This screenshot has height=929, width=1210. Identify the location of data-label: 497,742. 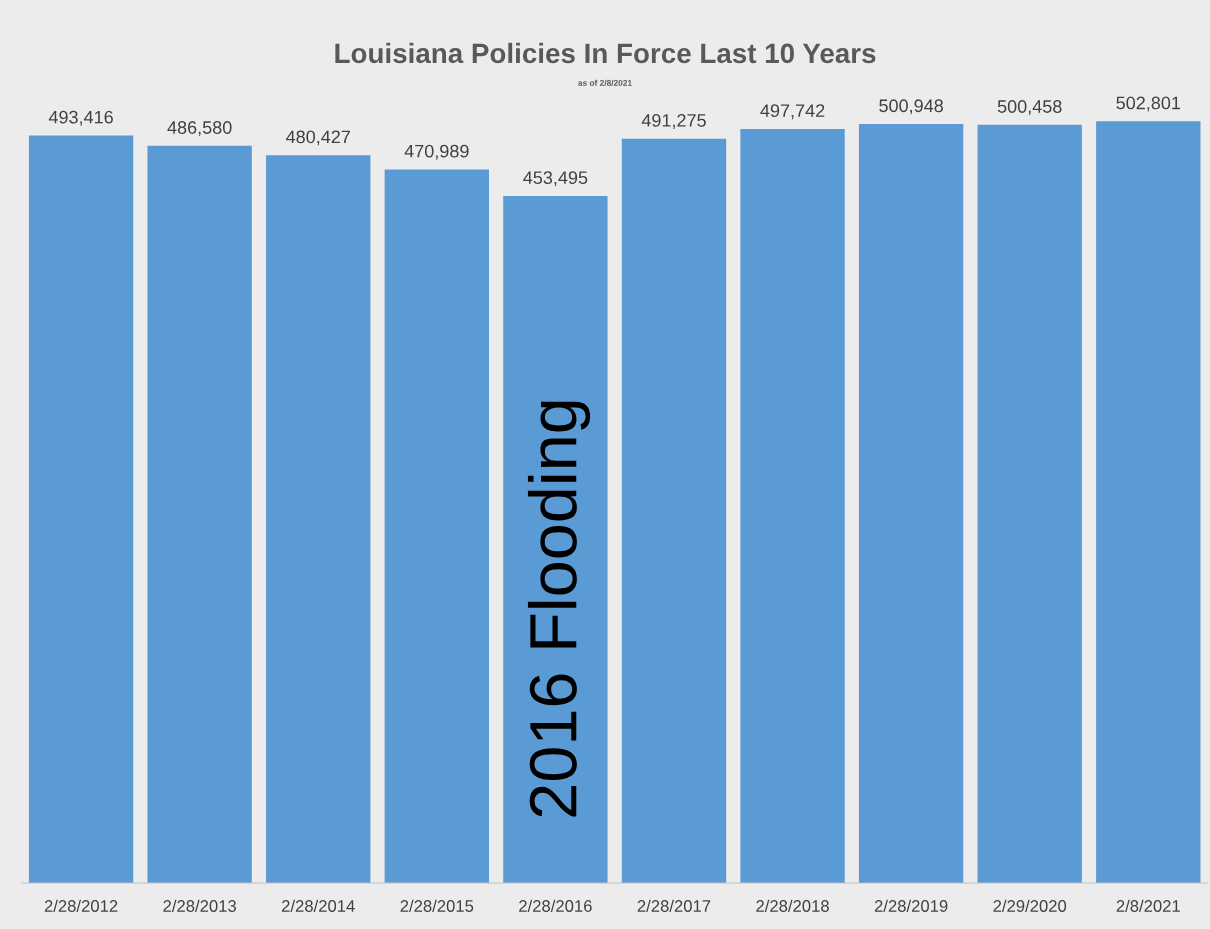
(792, 112).